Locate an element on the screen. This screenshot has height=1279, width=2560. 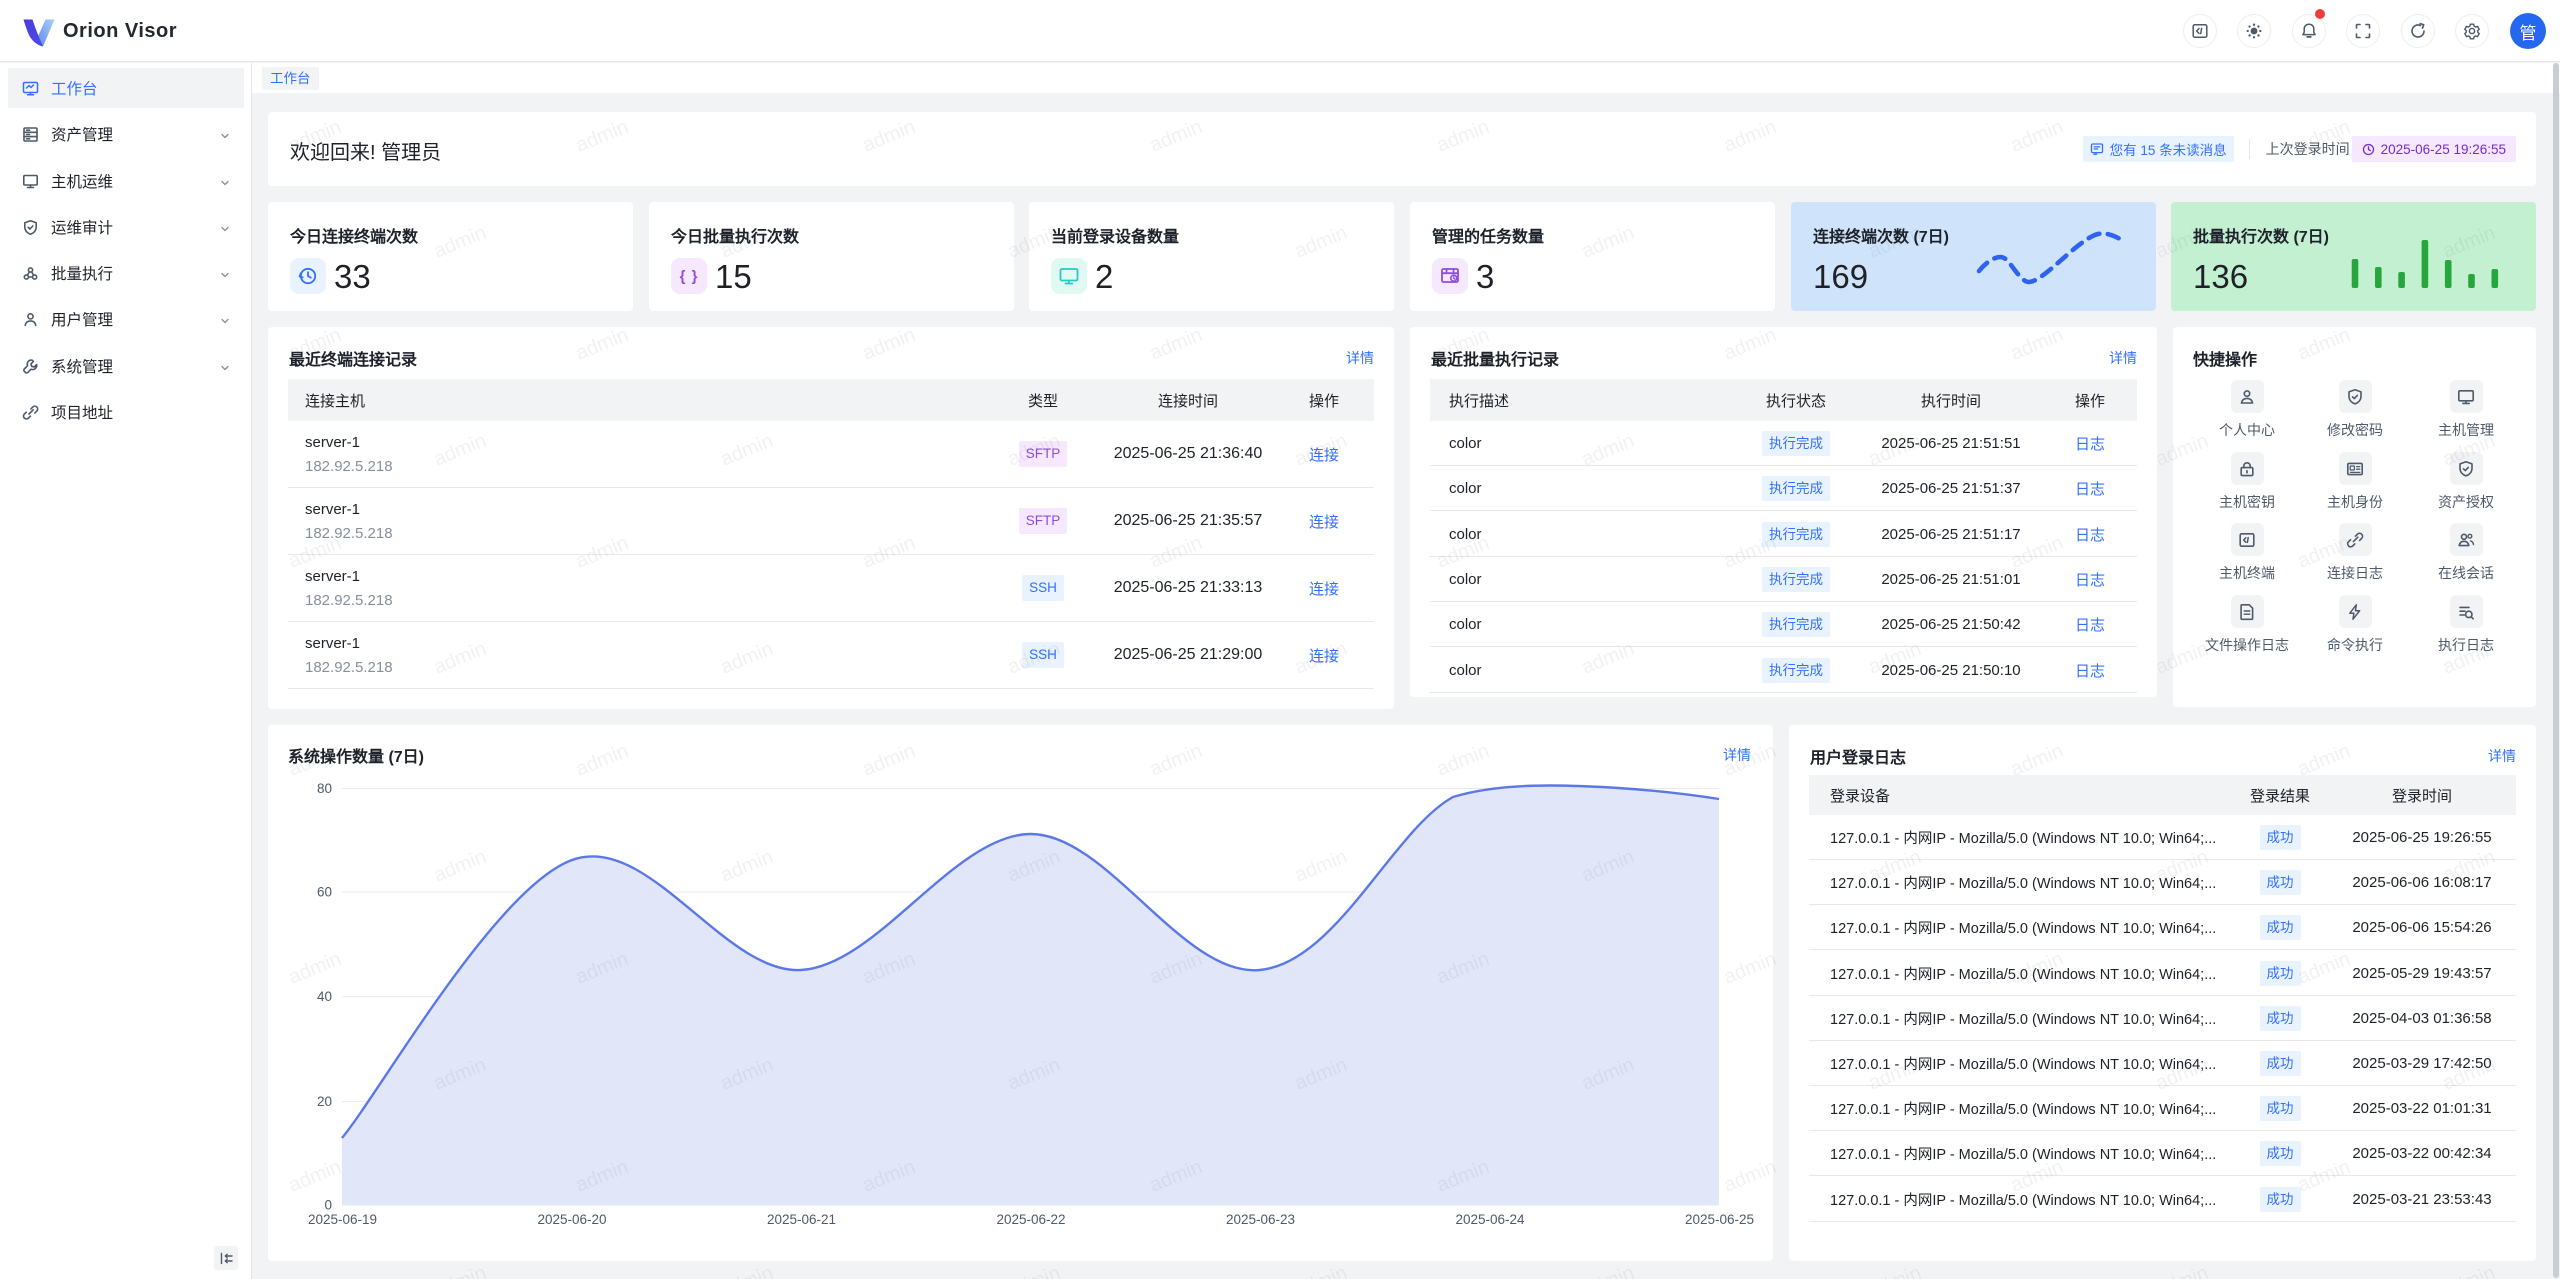
svg-text: 2025-06-19 is located at coordinates (342, 1219).